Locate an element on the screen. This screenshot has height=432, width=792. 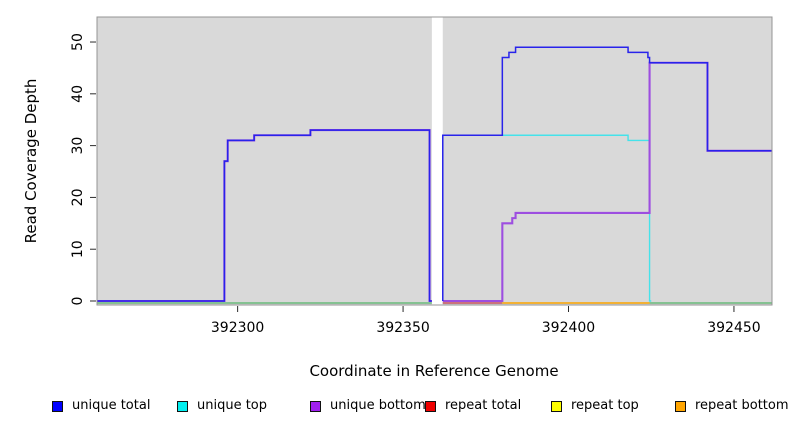
x-tick-label: 392400 is located at coordinates (568, 328).